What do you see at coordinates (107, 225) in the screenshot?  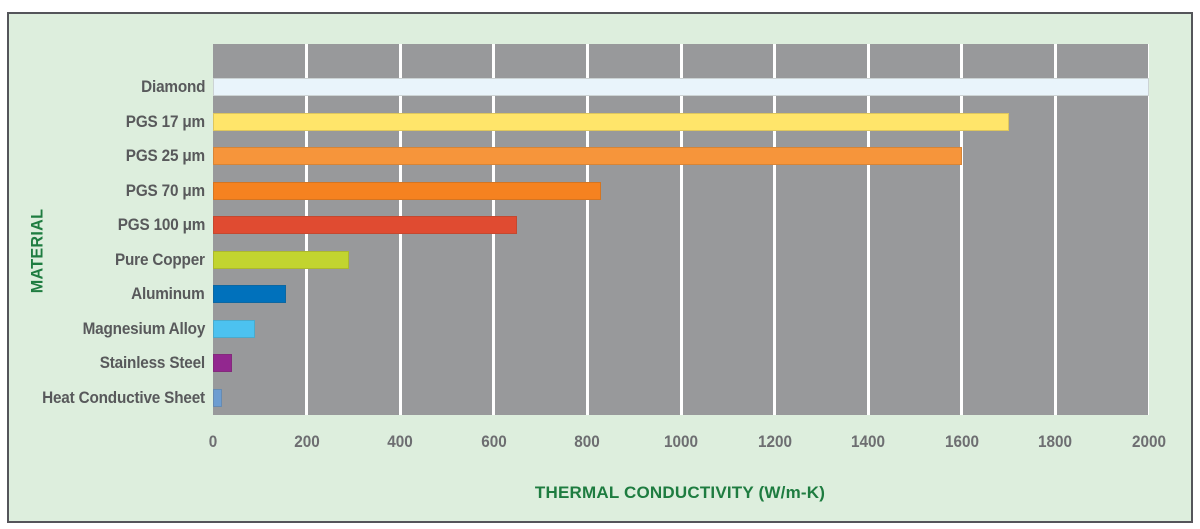 I see `category-label-row: PGS 100 μm` at bounding box center [107, 225].